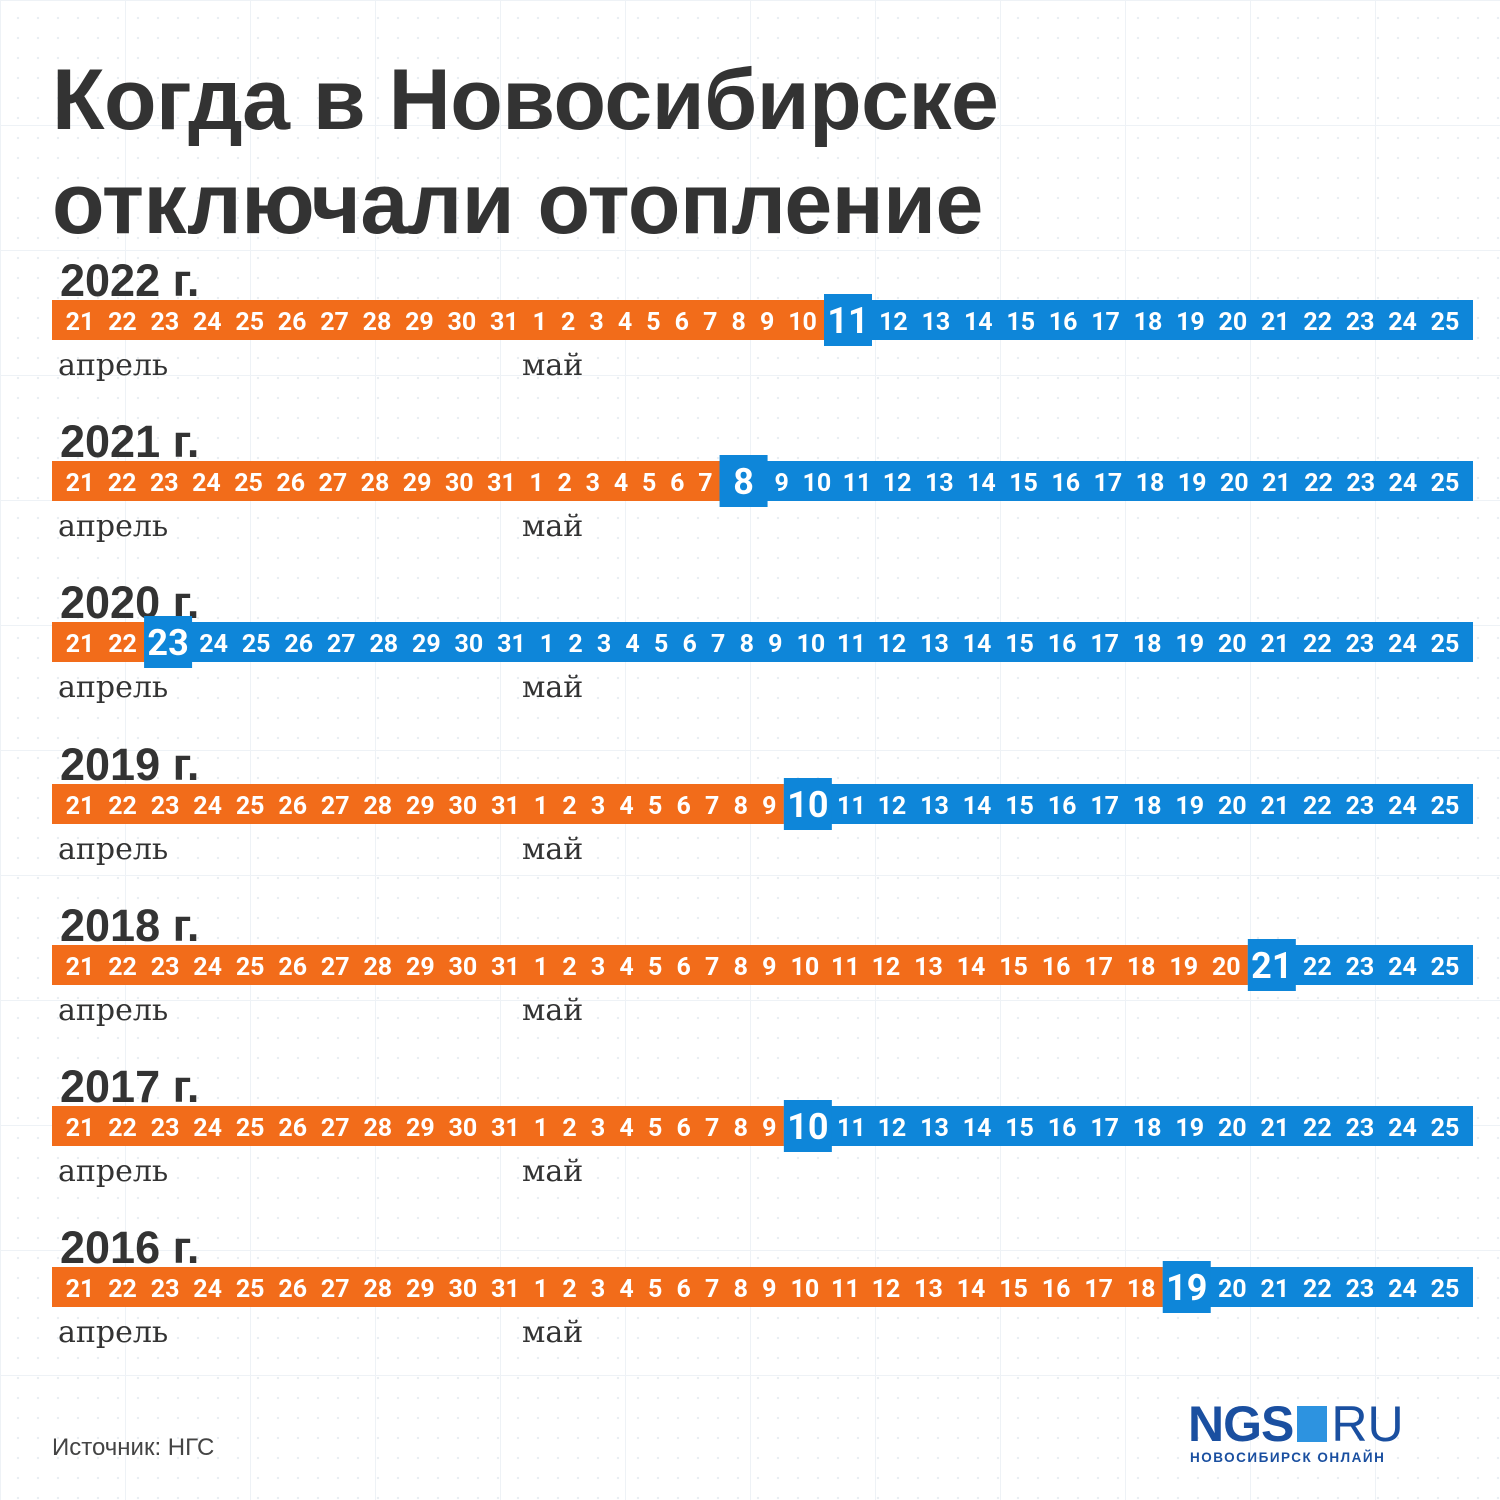  Describe the element at coordinates (1367, 1424) in the screenshot. I see `logo-ru-text: RU` at that location.